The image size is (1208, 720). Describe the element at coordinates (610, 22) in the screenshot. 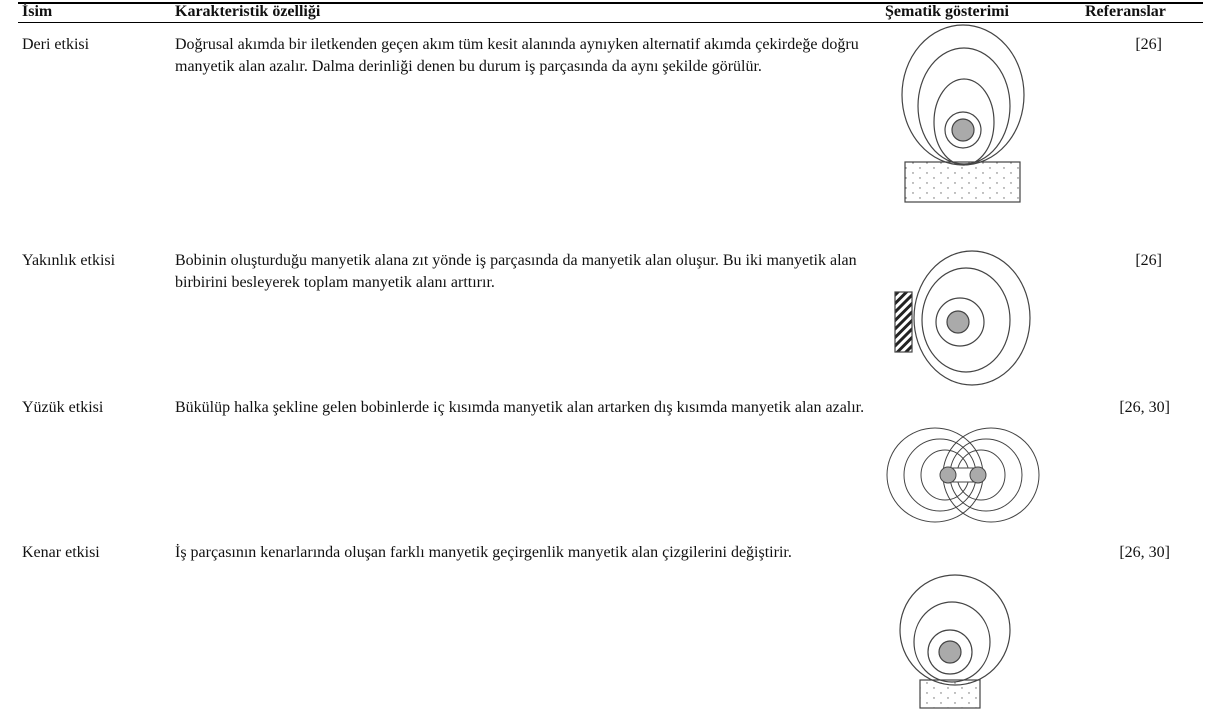

I see `header-rule` at that location.